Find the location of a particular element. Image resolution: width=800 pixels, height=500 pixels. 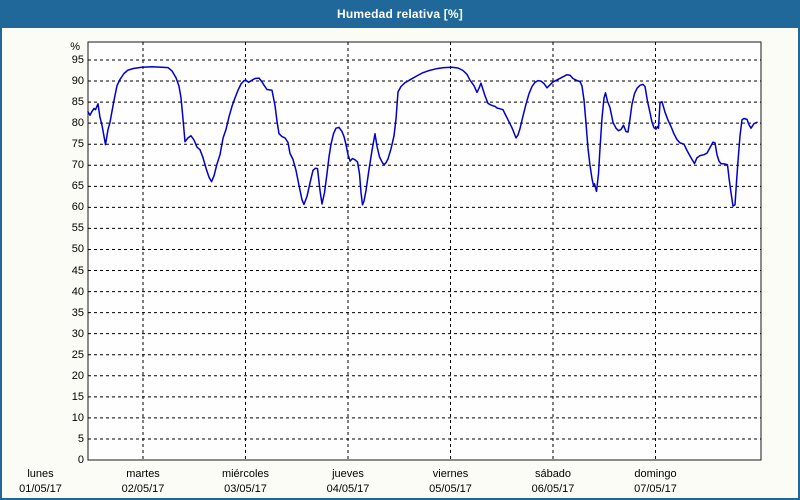

y-tick-label: 10 is located at coordinates (77, 417).